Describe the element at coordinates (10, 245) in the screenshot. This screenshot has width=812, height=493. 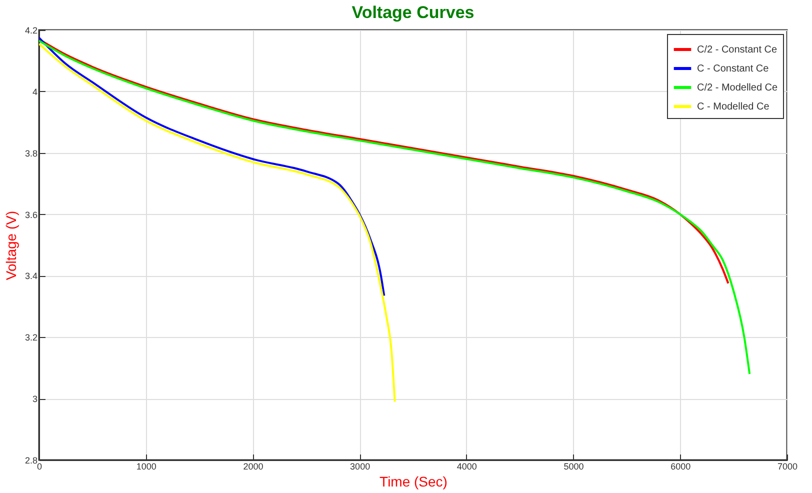
I see `y-axis-title: Voltage (V)` at that location.